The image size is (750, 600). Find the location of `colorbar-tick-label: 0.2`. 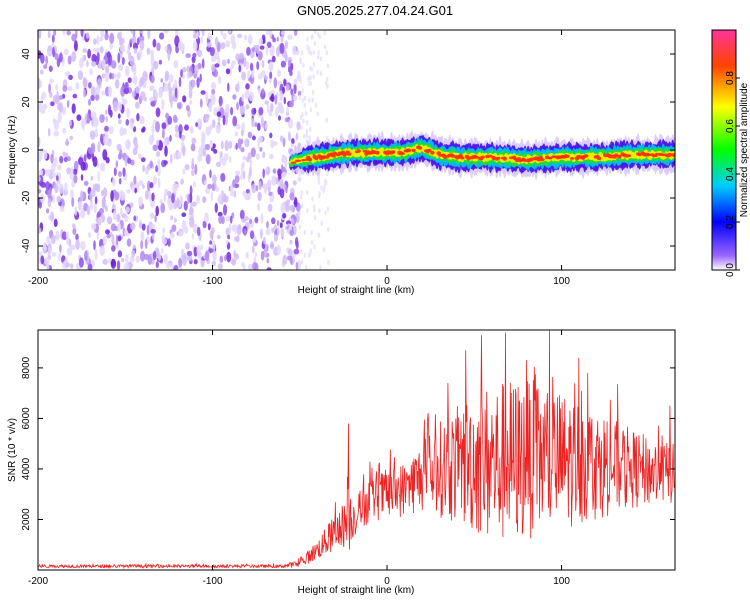

colorbar-tick-label: 0.2 is located at coordinates (730, 222).